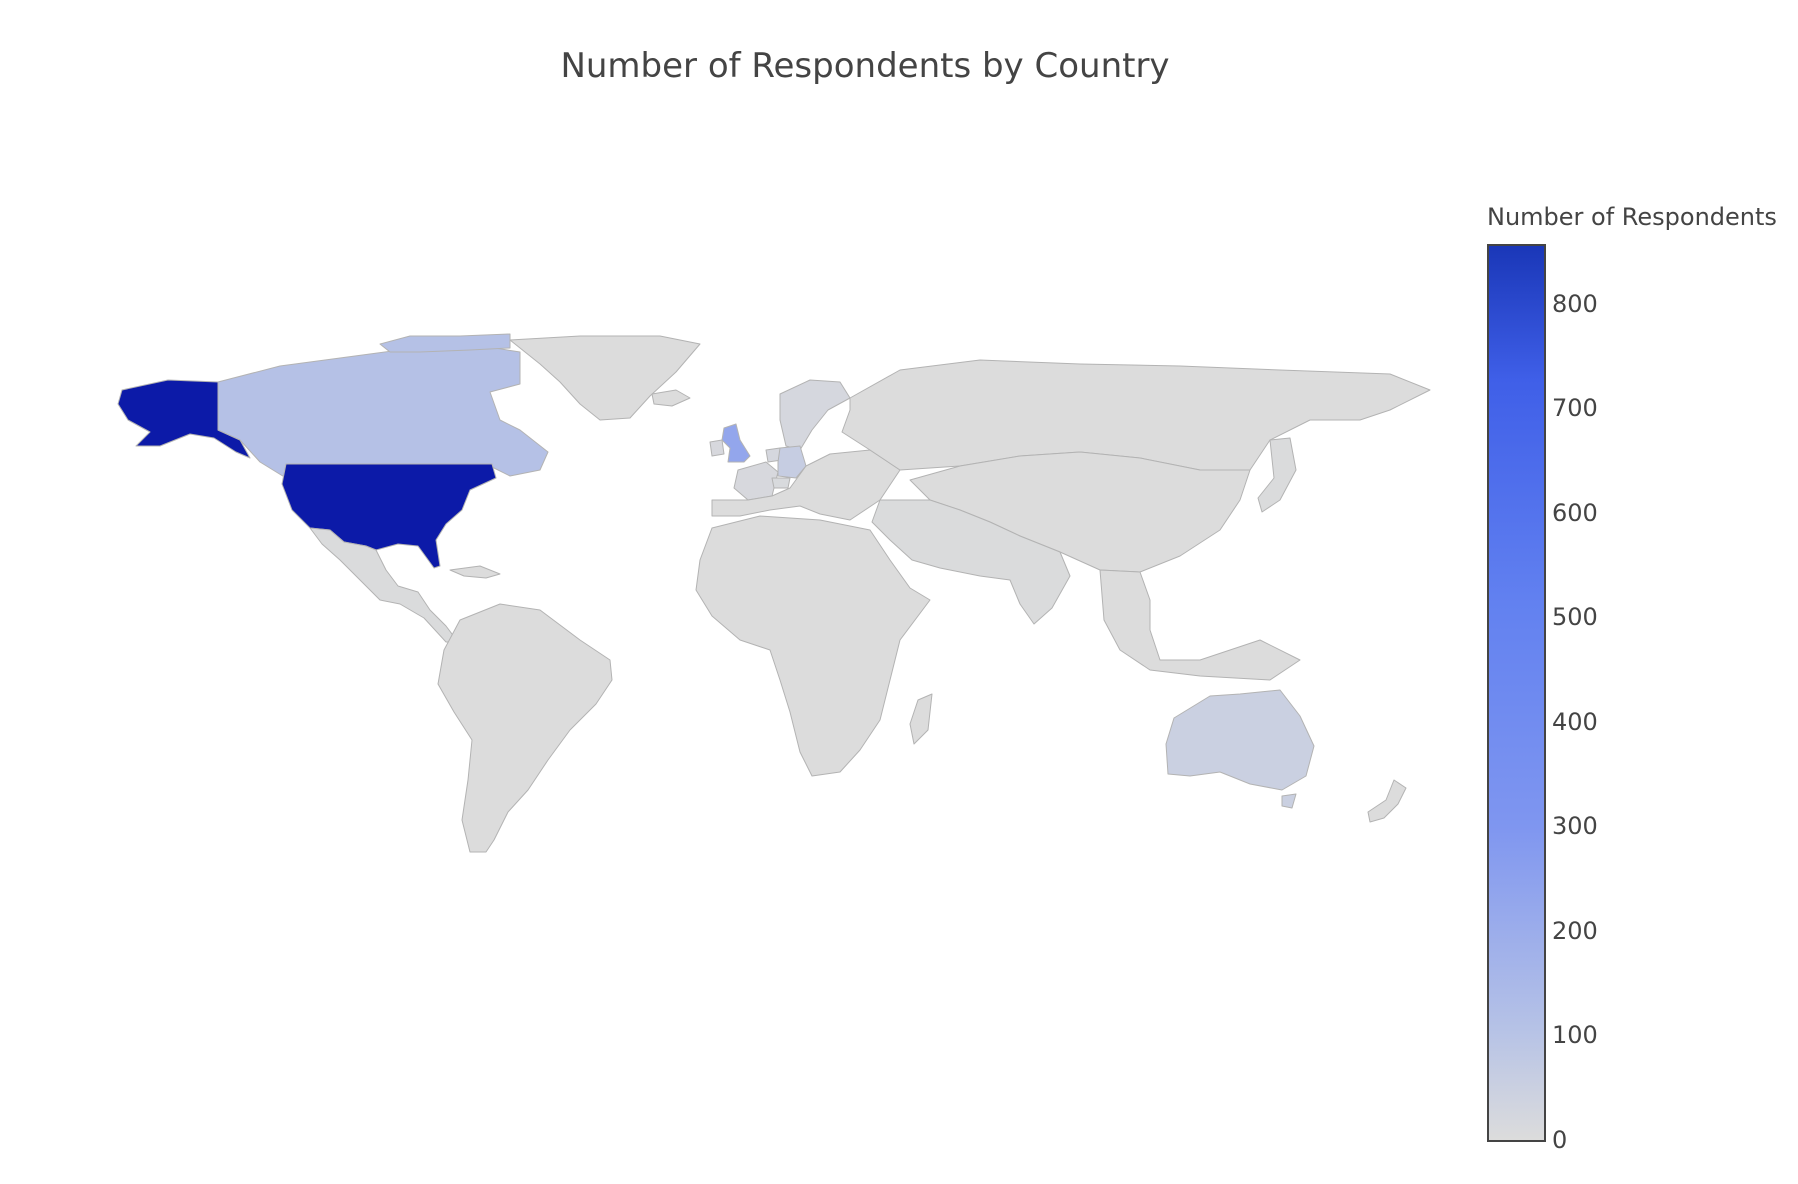 Image resolution: width=1798 pixels, height=1184 pixels. Describe the element at coordinates (384, 585) in the screenshot. I see `country-mexico` at that location.